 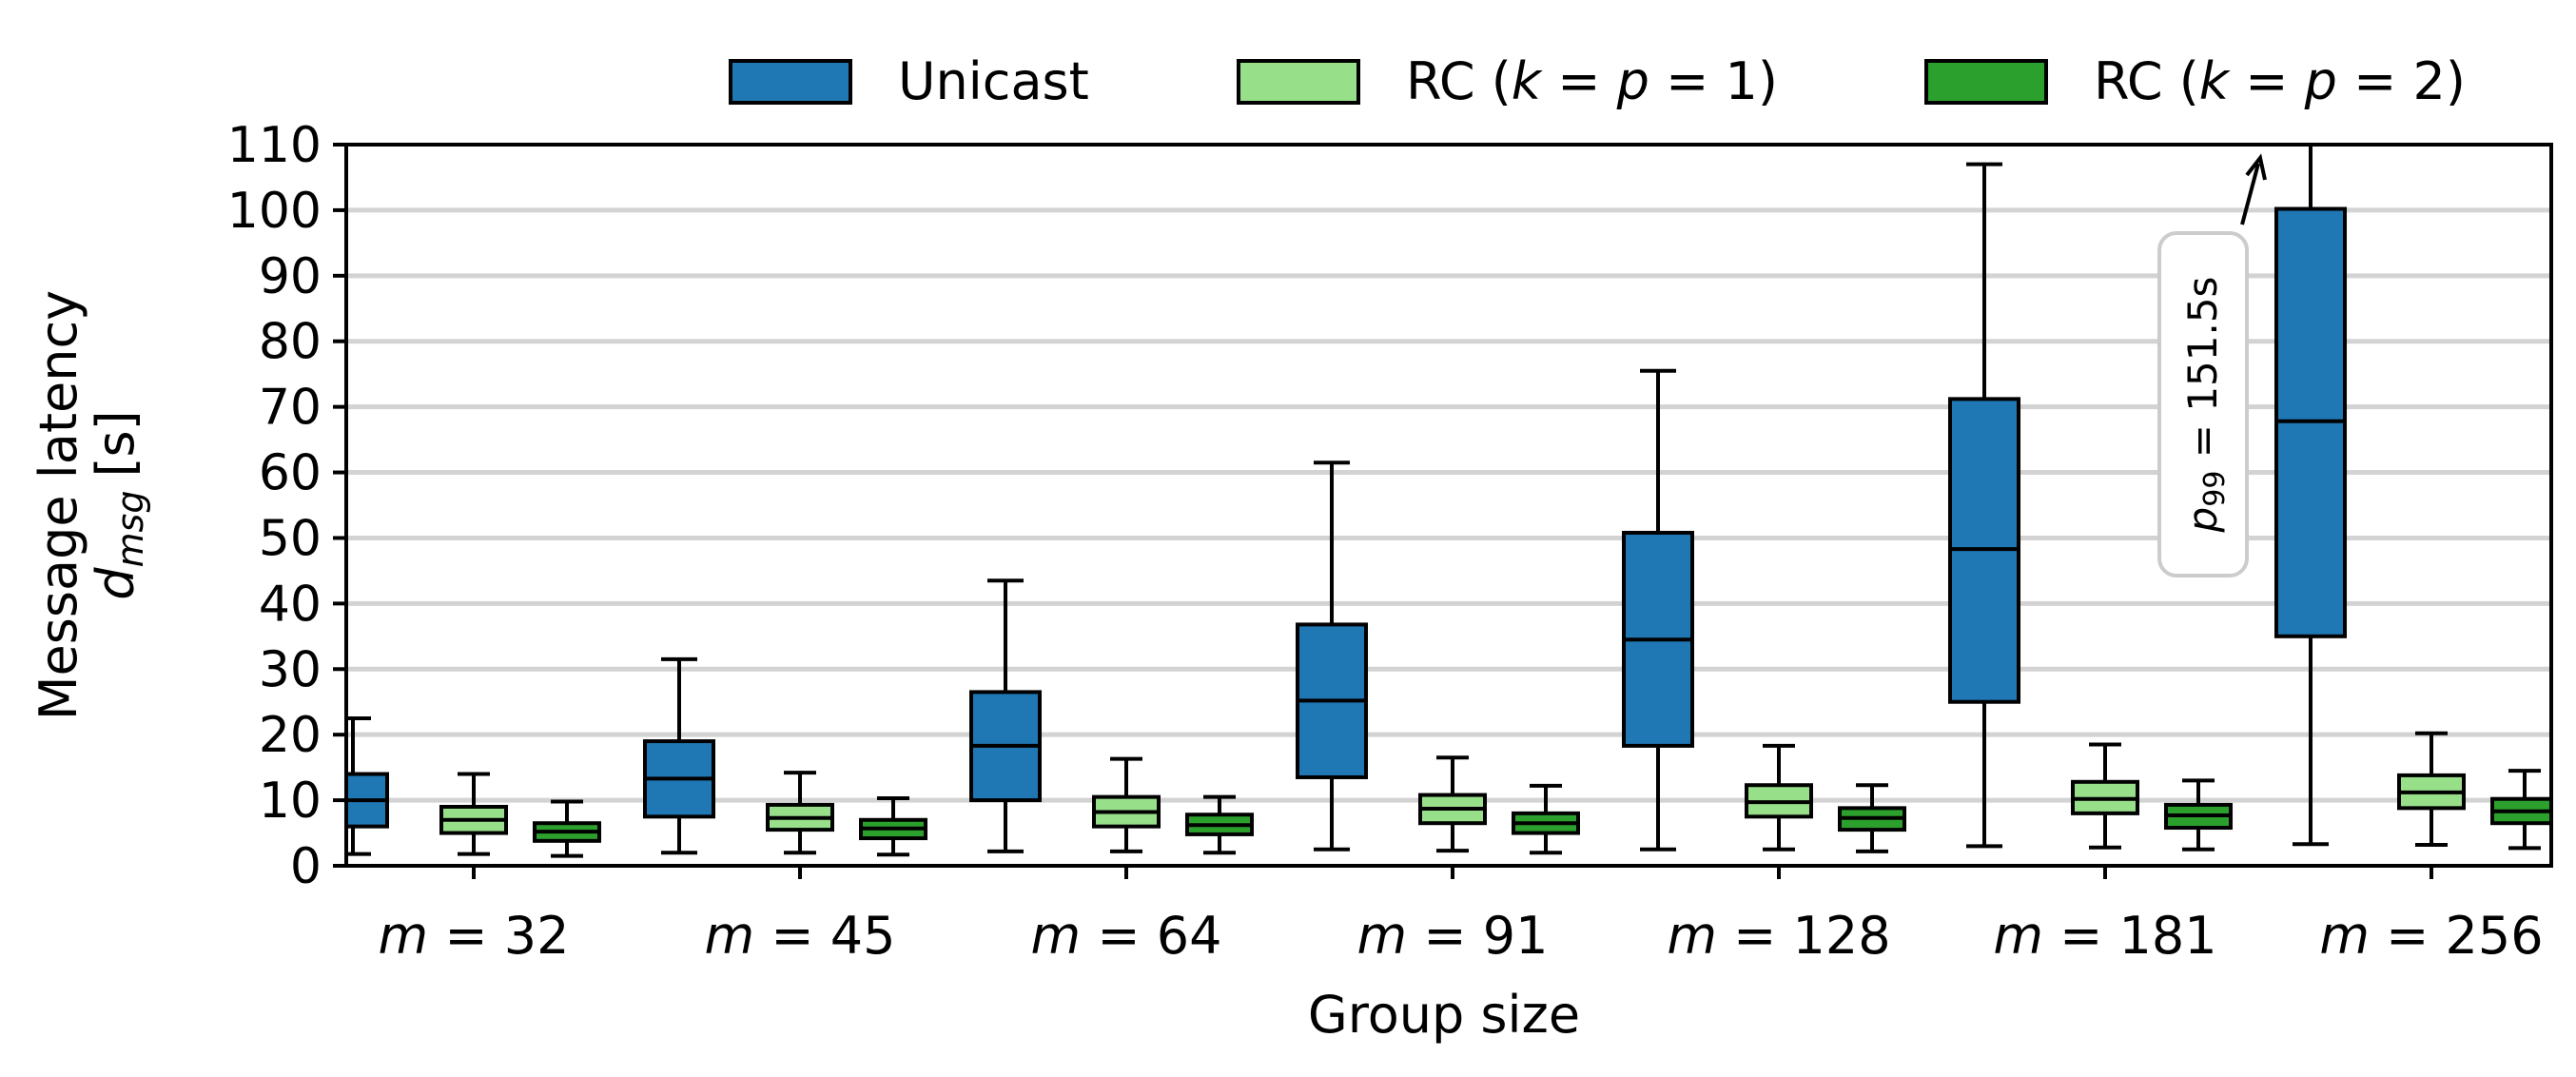 I want to click on y-axis-symbol: d, so click(x=116, y=583).